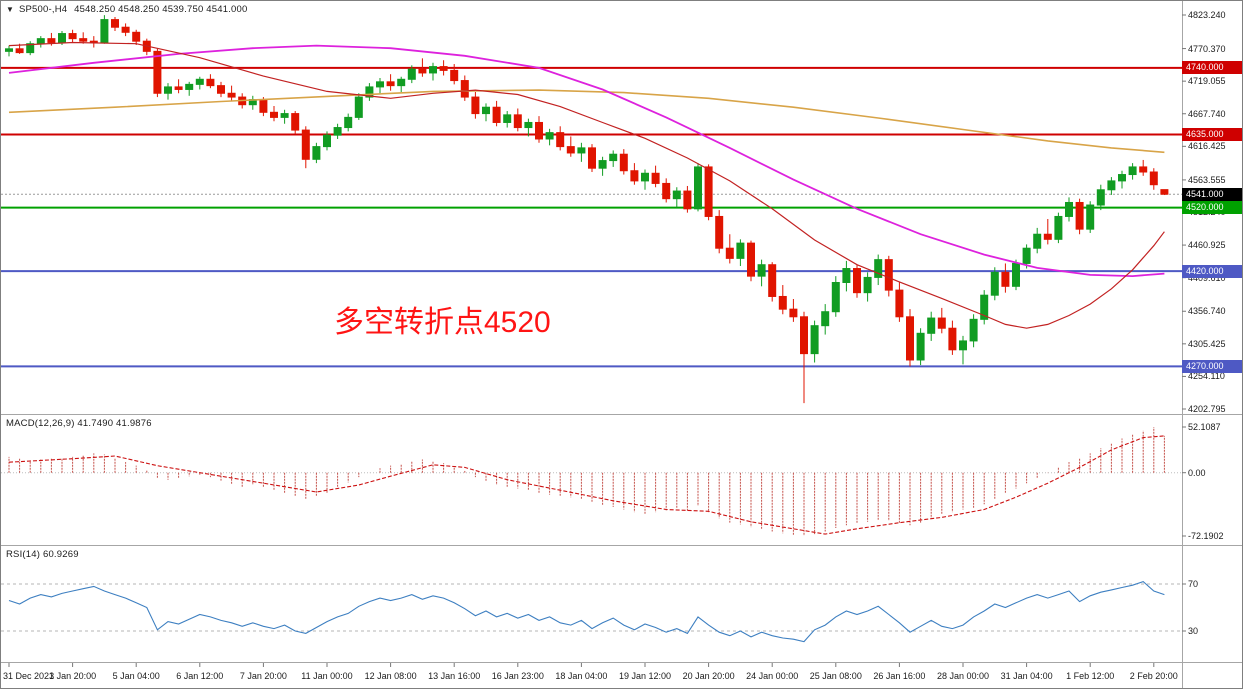  Describe the element at coordinates (42, 554) in the screenshot. I see `rsi-header: RSI(14) 60.9269` at that location.